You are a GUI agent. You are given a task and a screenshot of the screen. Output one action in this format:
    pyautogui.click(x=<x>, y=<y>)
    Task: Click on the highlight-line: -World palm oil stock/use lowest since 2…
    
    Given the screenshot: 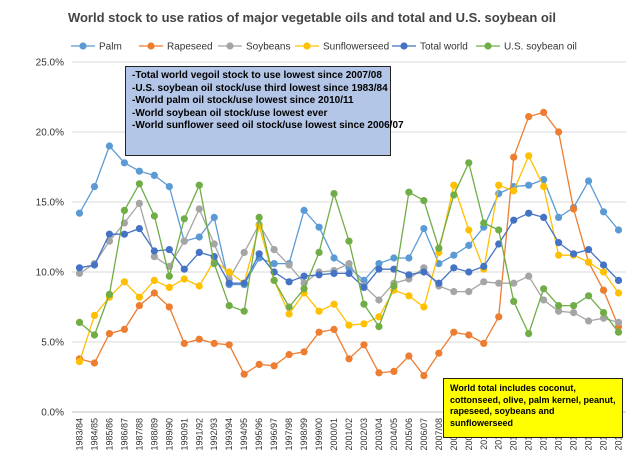 What is the action you would take?
    pyautogui.click(x=243, y=101)
    